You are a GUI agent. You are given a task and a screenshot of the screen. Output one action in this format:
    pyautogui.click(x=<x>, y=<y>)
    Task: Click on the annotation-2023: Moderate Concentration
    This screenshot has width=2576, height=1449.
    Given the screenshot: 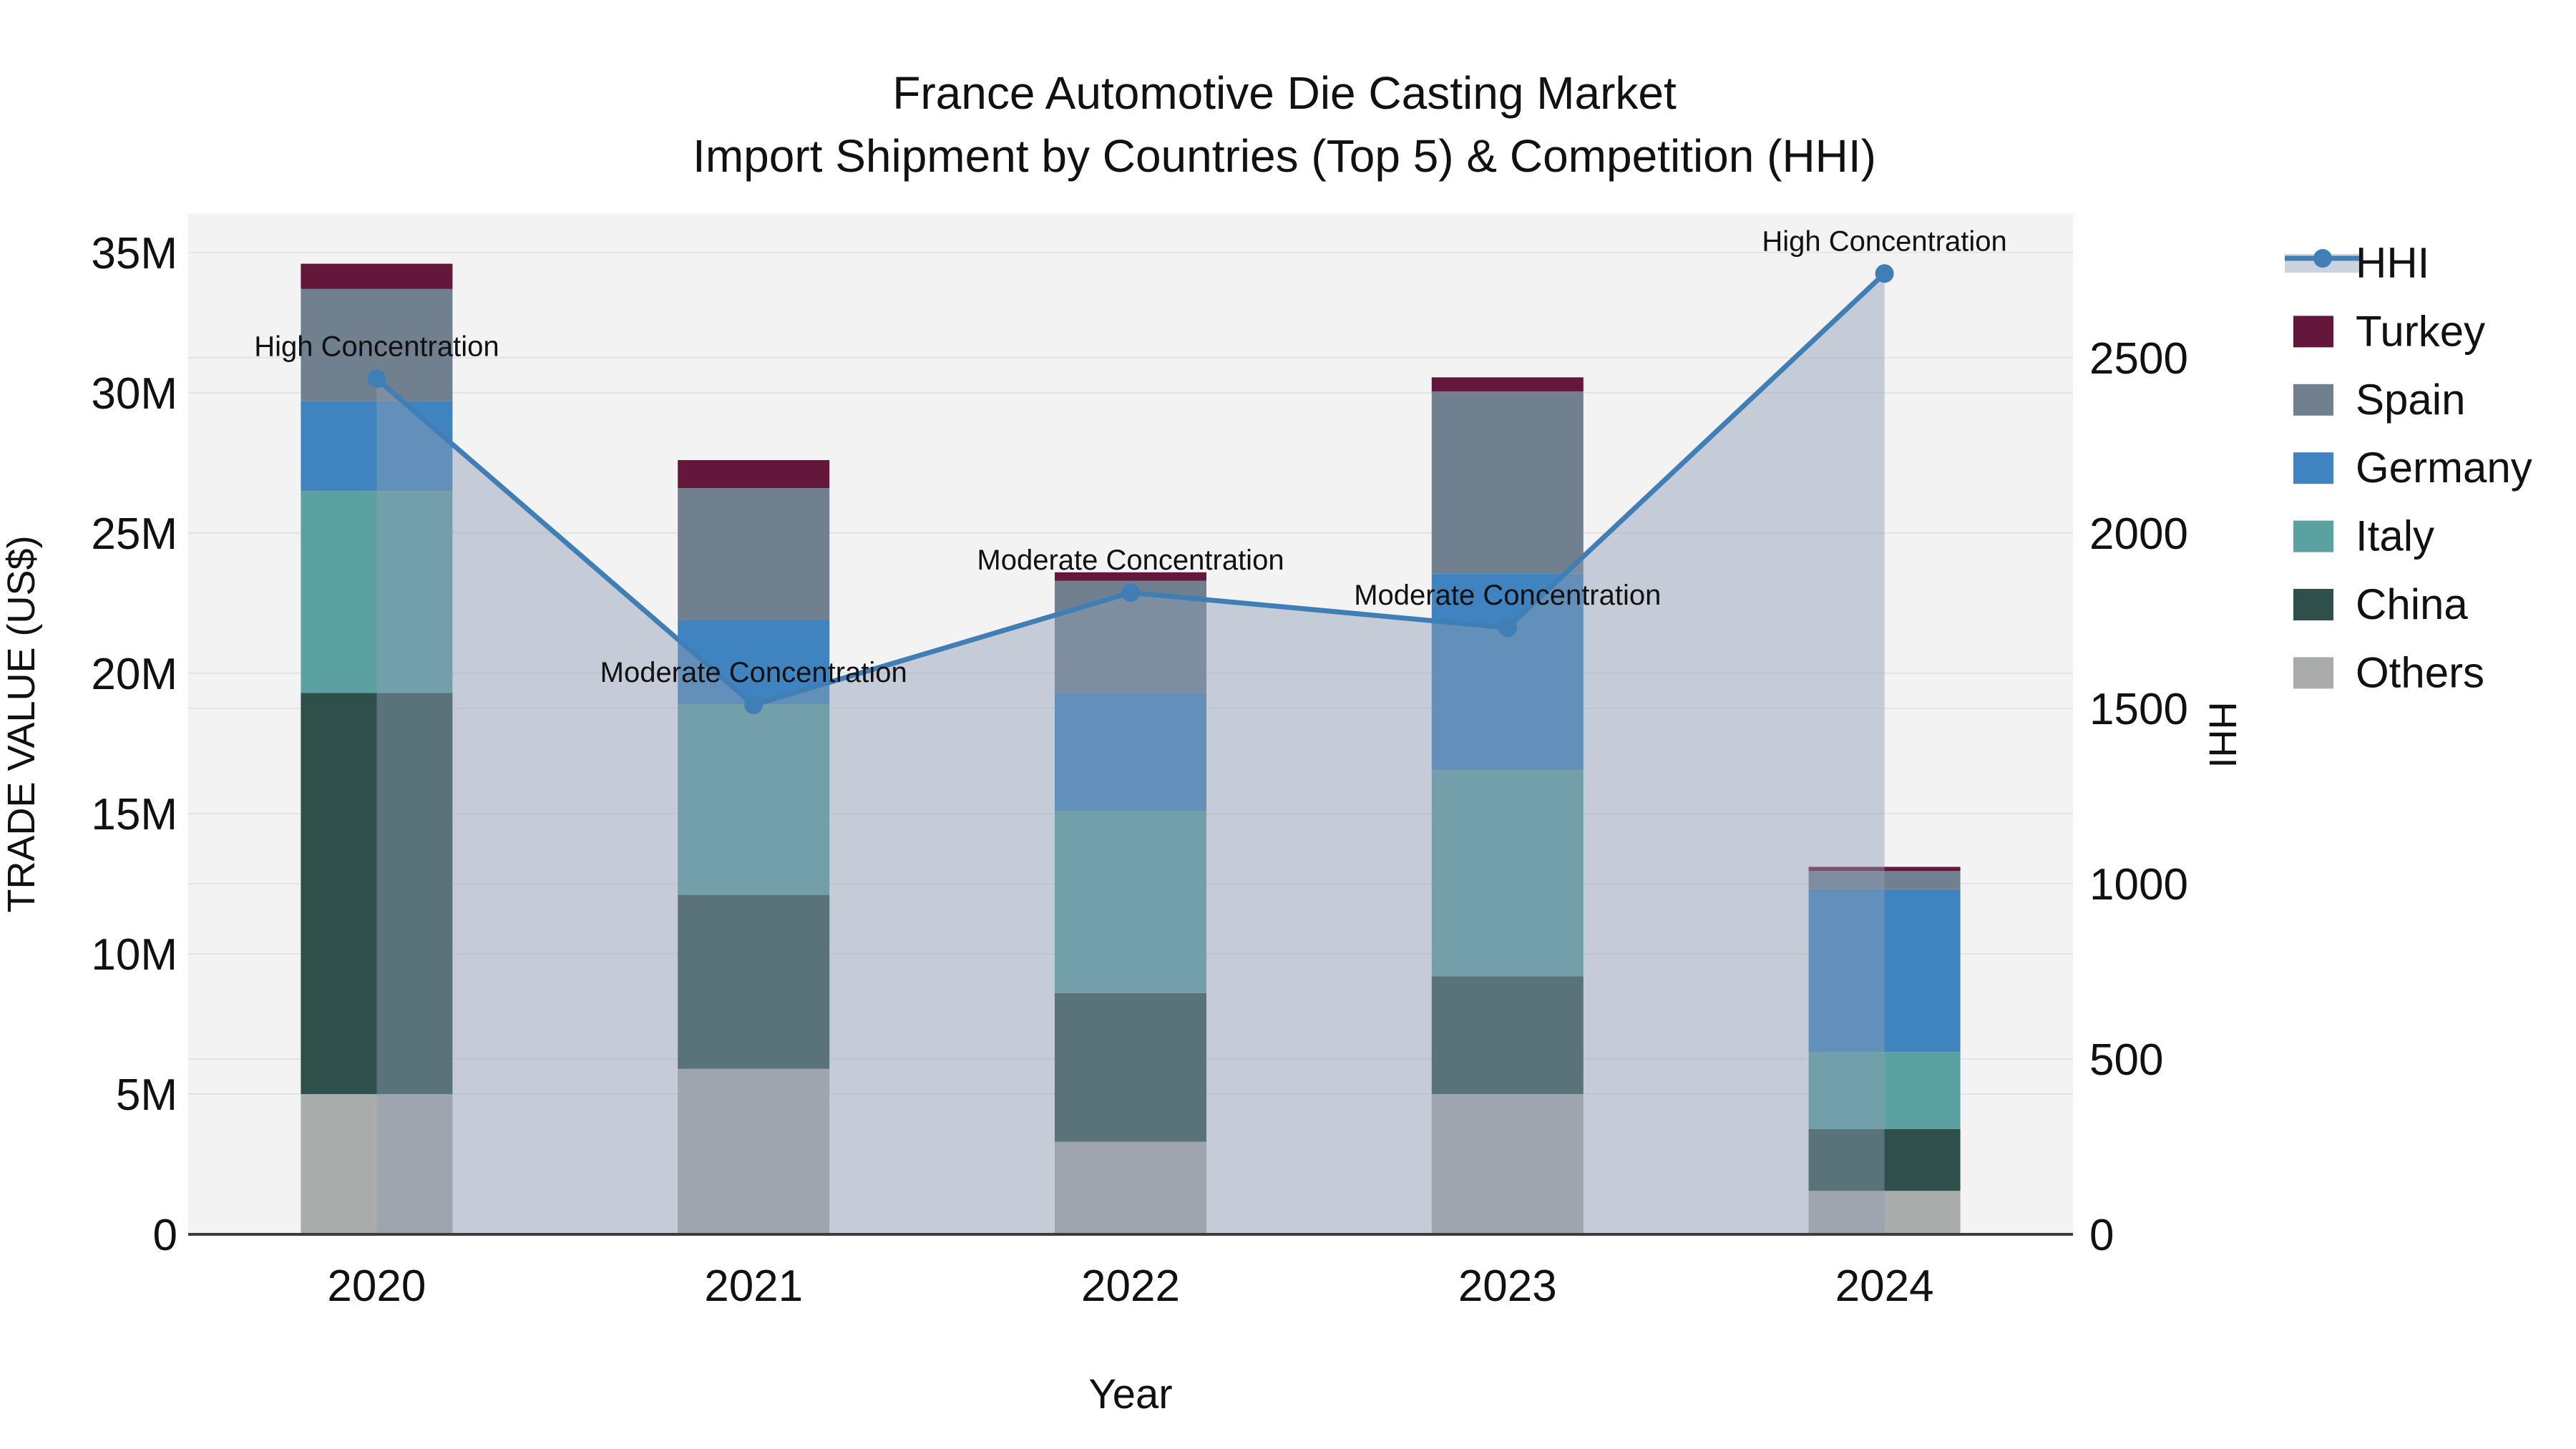 What is the action you would take?
    pyautogui.click(x=1507, y=595)
    